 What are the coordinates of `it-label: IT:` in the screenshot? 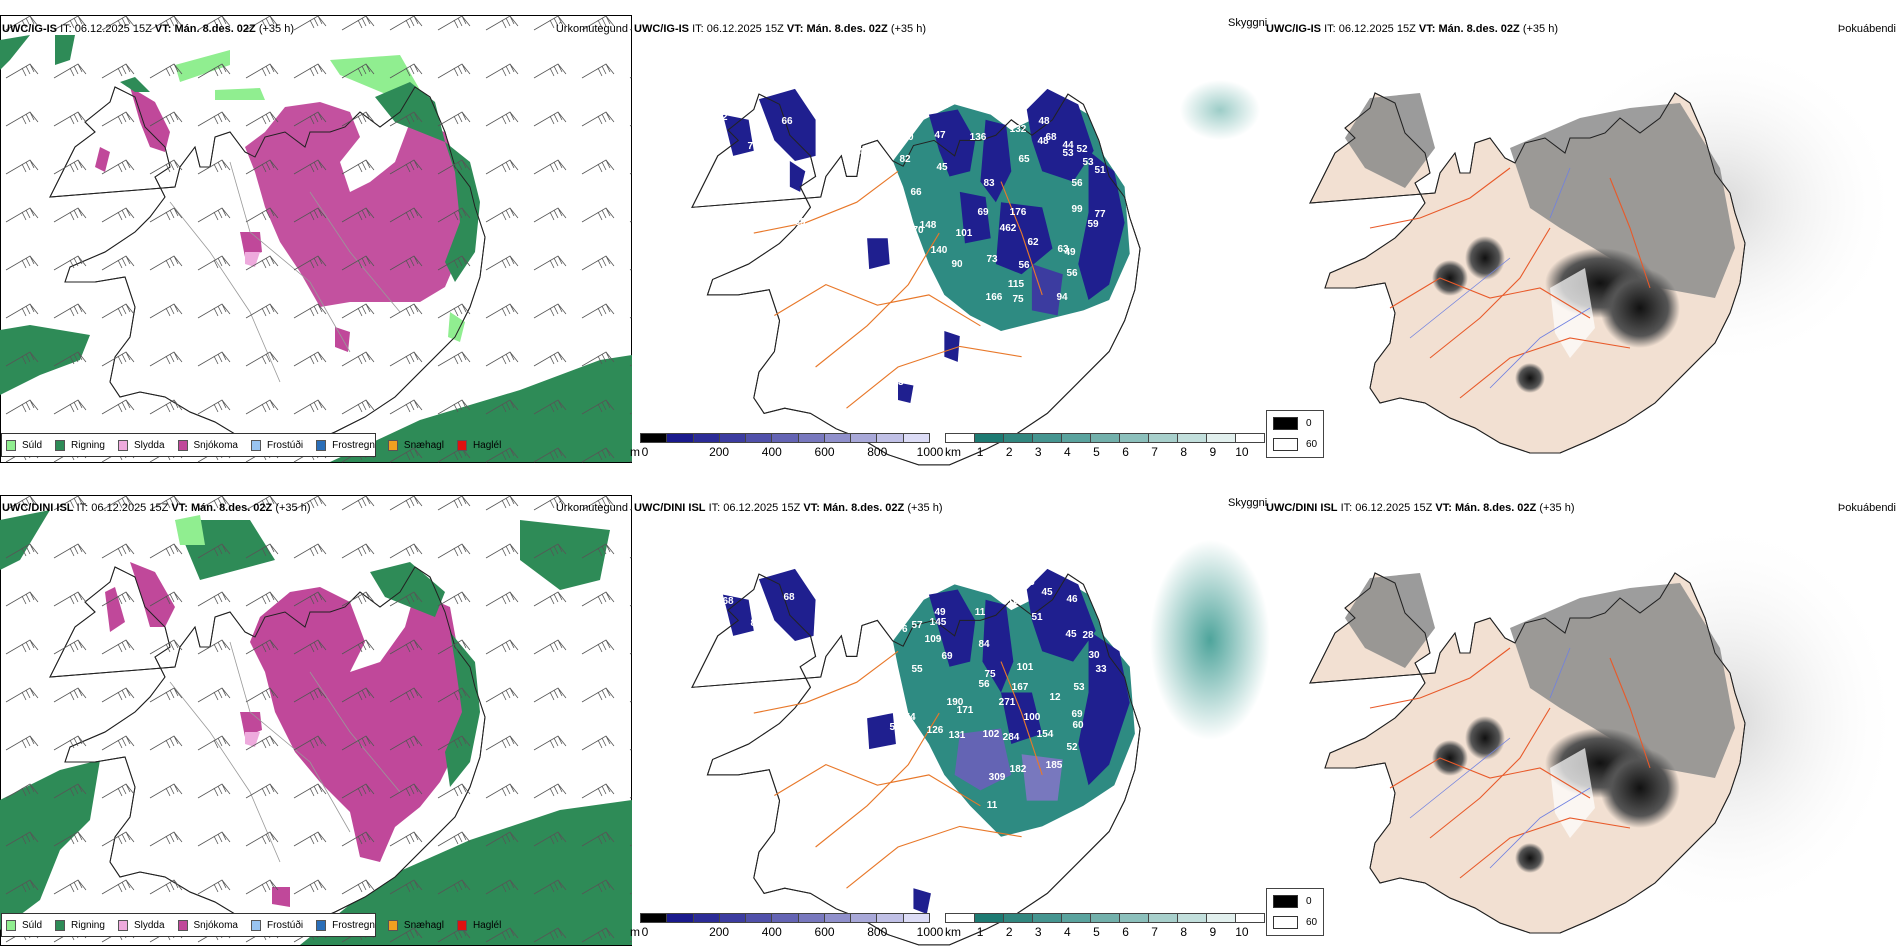 It's located at (1330, 29).